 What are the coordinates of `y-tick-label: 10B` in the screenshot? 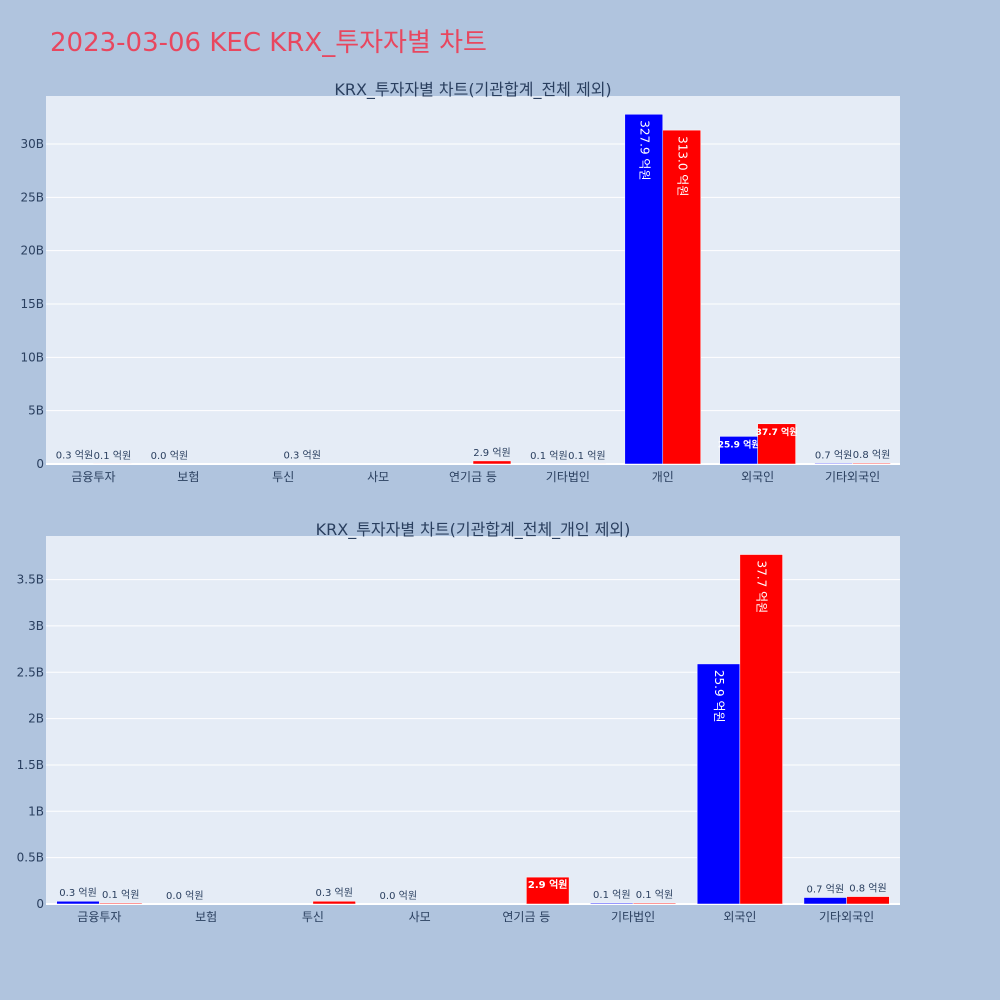 It's located at (32, 357).